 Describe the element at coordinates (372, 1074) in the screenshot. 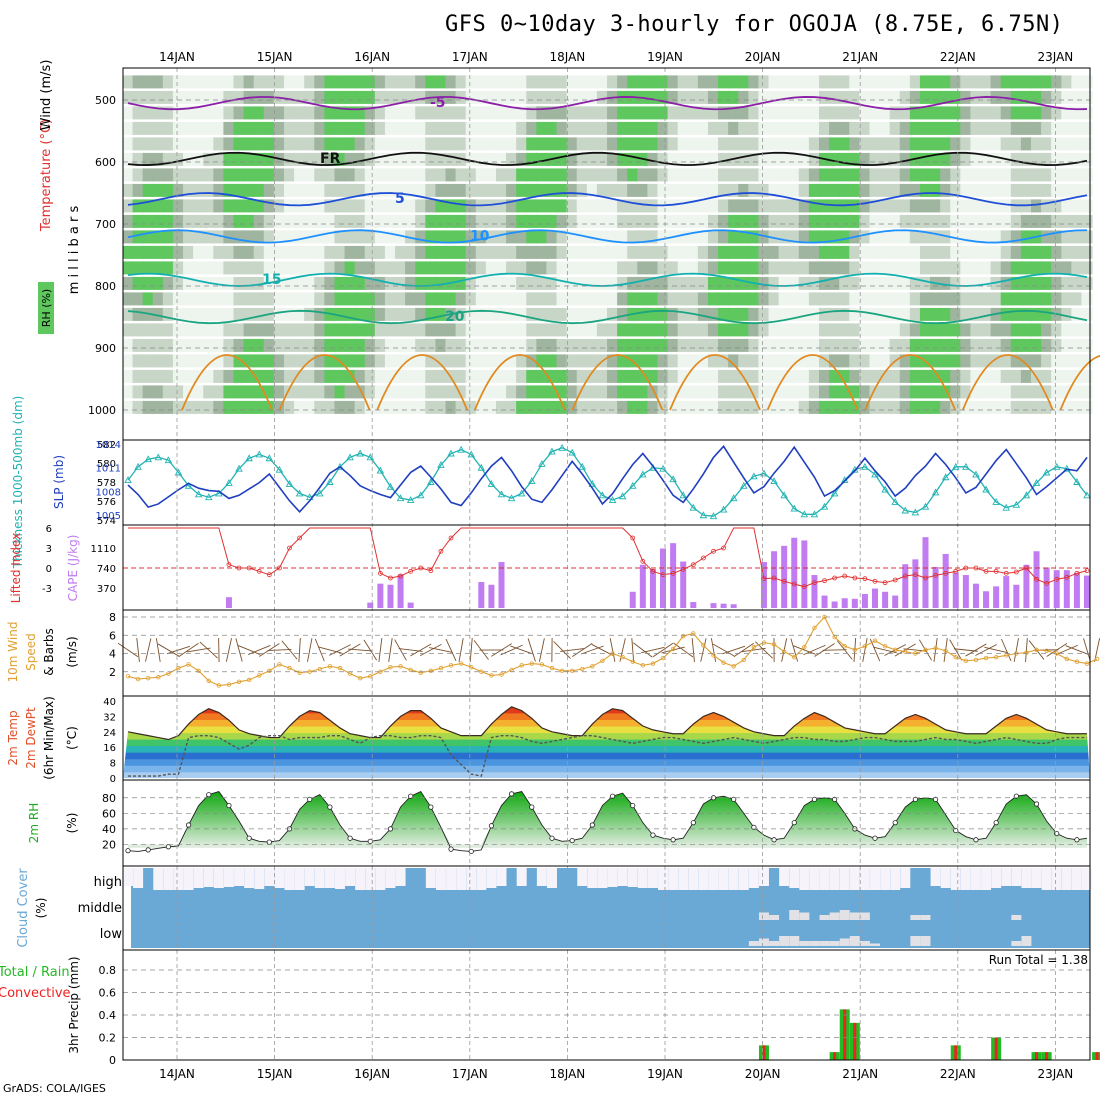

I see `date-label-bottom: 16JAN` at that location.